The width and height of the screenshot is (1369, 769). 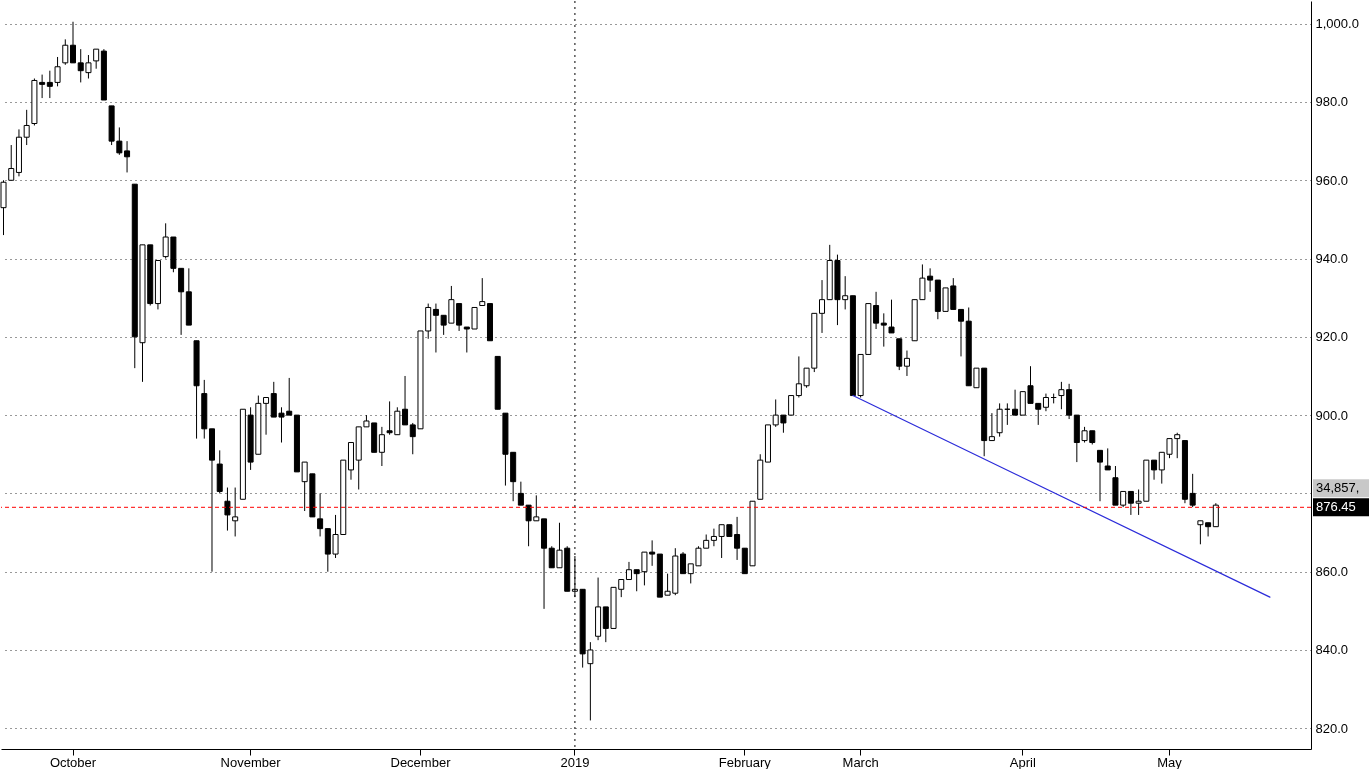 I want to click on y-tick-label: 940.0, so click(x=1332, y=259).